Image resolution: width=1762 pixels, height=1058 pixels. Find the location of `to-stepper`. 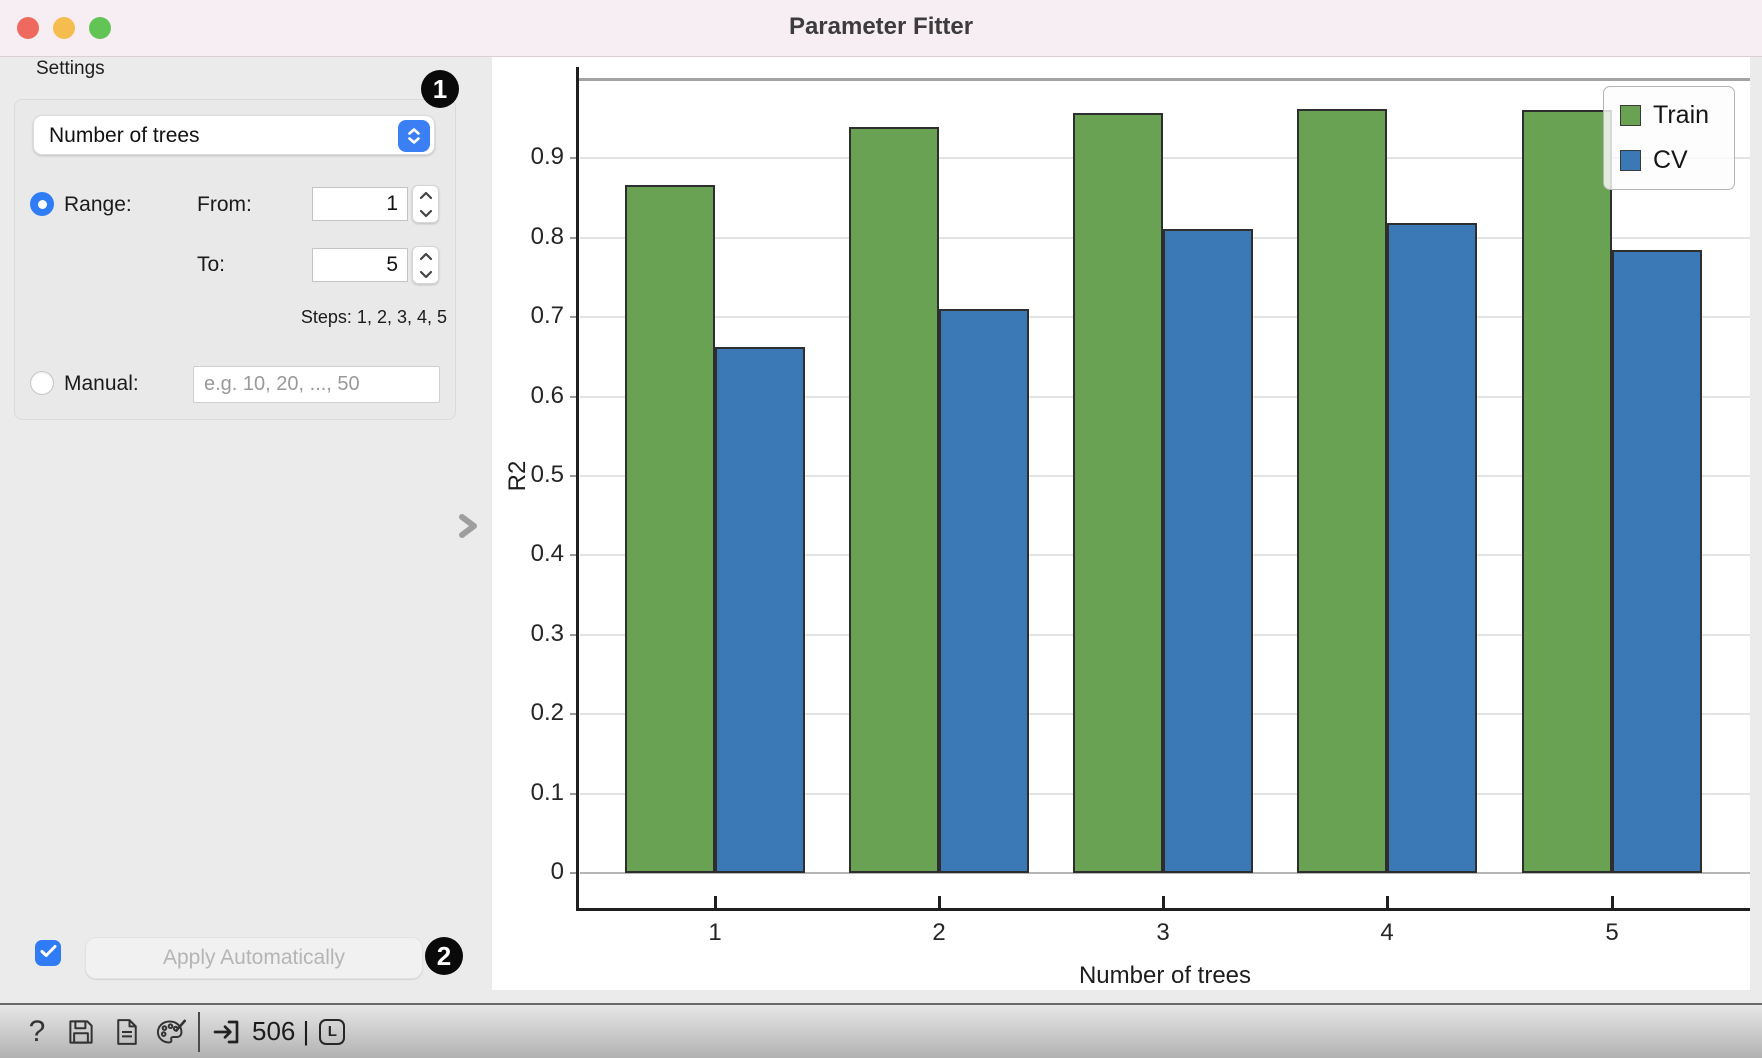

to-stepper is located at coordinates (425, 265).